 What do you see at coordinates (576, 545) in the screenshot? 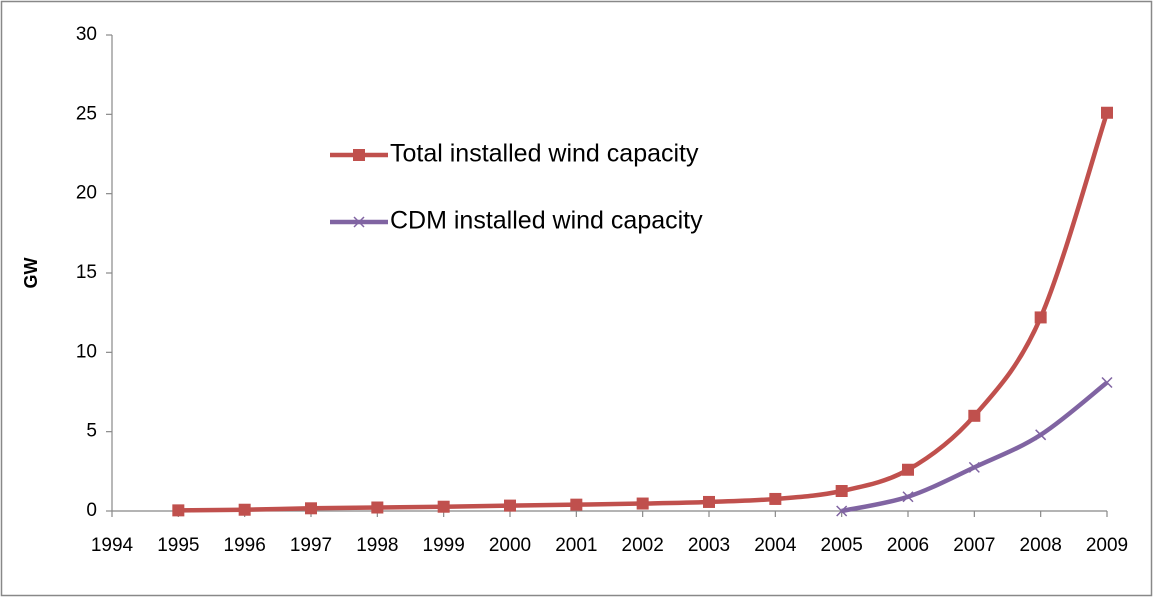
I see `x-tick-label: 2001` at bounding box center [576, 545].